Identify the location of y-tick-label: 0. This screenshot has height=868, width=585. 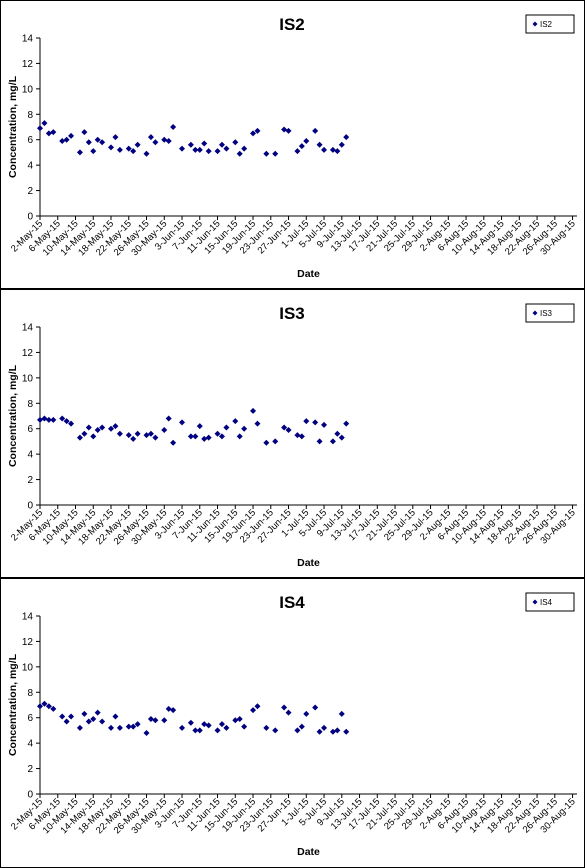
(30, 795).